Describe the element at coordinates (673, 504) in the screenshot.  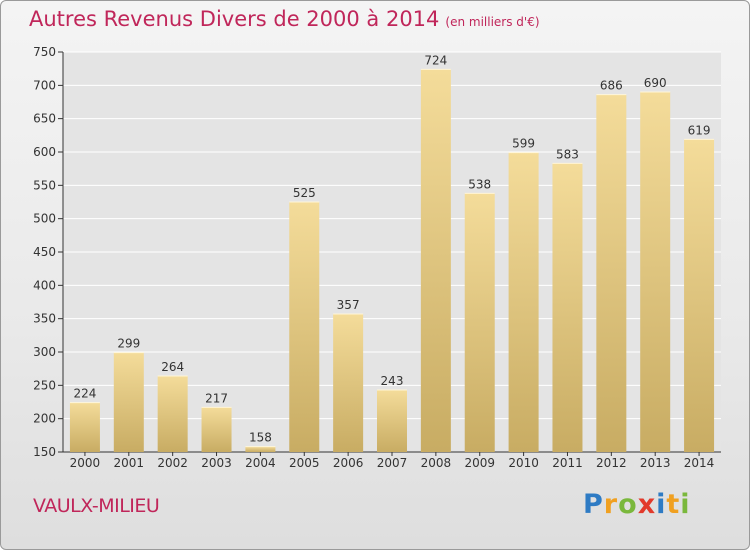
I see `logo-letter: t` at that location.